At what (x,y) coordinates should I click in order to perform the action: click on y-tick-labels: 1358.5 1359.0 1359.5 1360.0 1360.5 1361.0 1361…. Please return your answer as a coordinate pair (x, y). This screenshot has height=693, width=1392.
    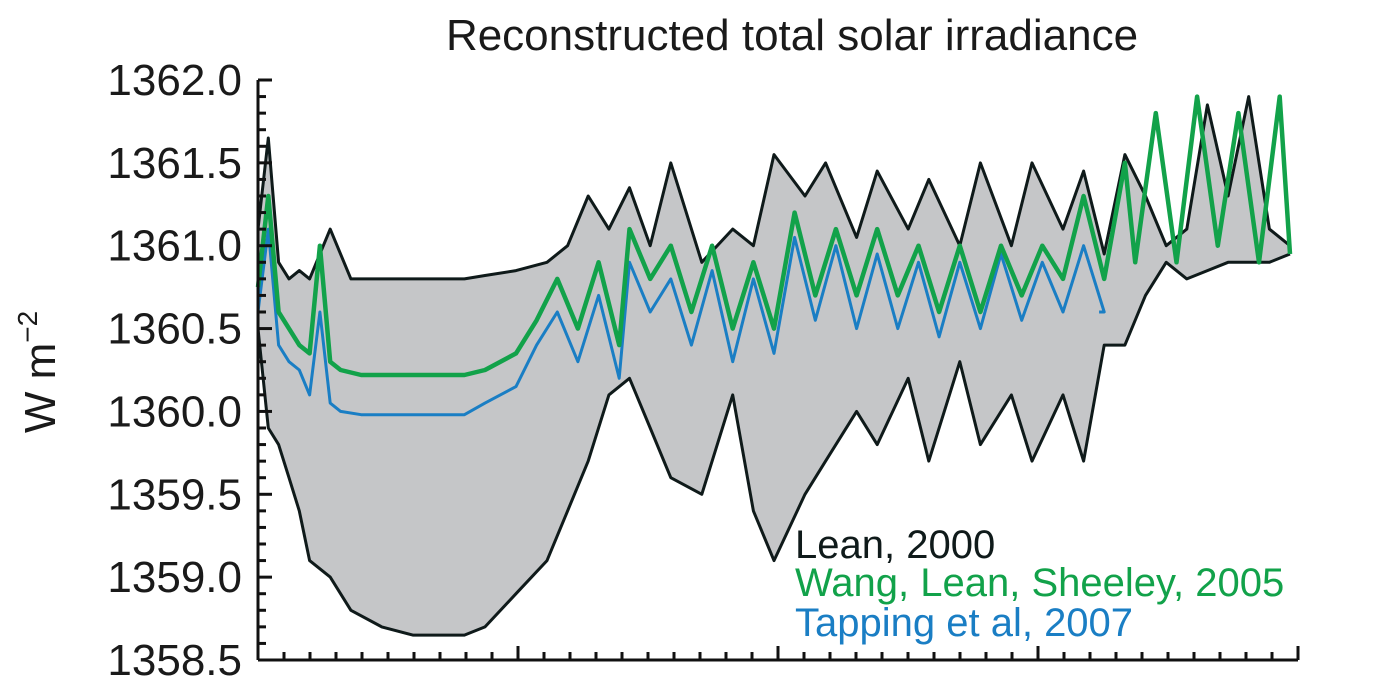
    Looking at the image, I should click on (174, 370).